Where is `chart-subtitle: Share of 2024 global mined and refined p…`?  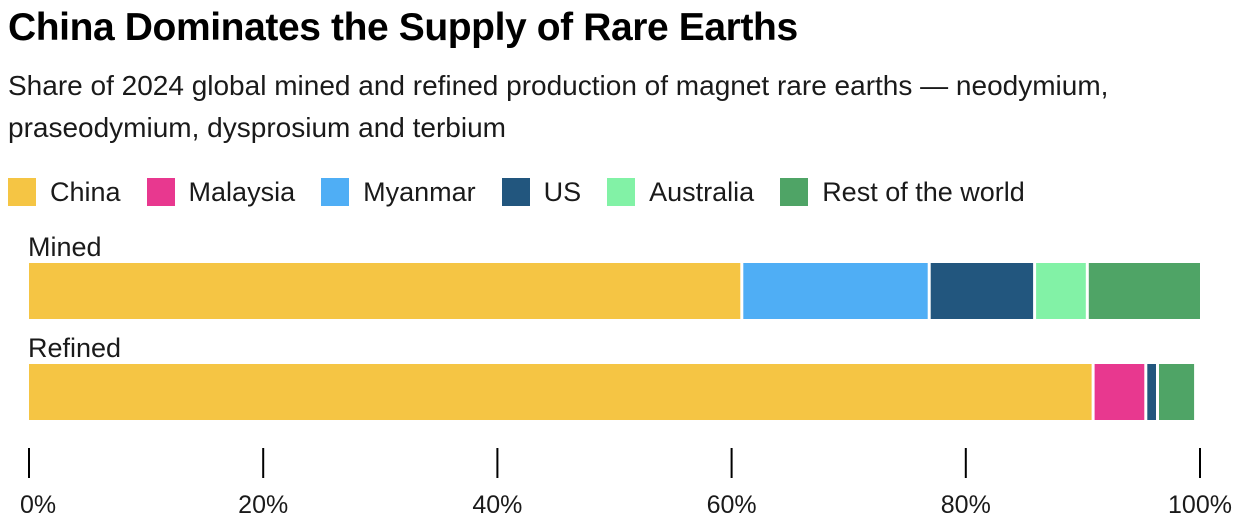 chart-subtitle: Share of 2024 global mined and refined p… is located at coordinates (558, 106).